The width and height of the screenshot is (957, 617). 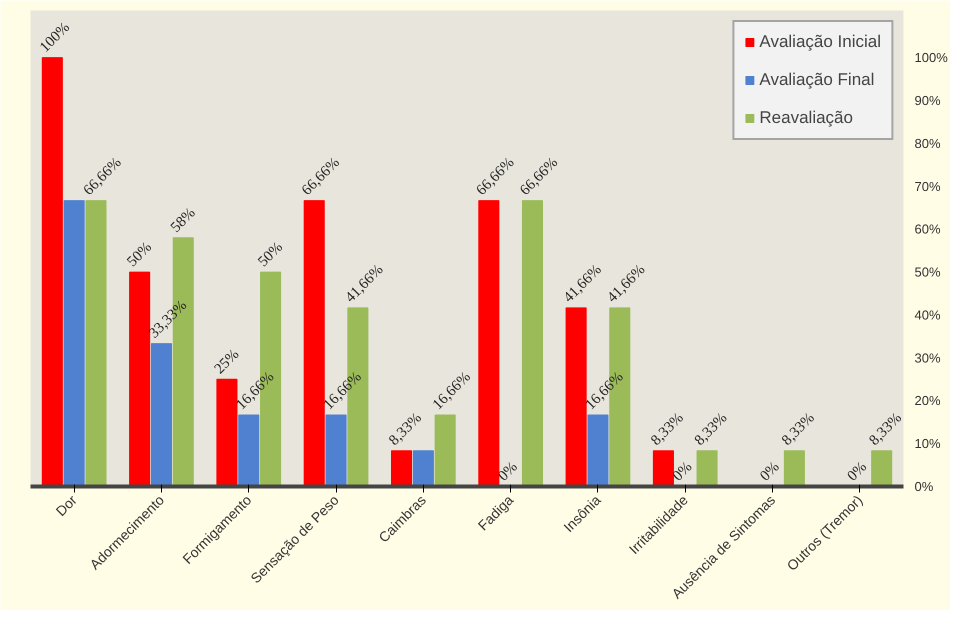 What do you see at coordinates (927, 143) in the screenshot?
I see `y-tick-label: 80%` at bounding box center [927, 143].